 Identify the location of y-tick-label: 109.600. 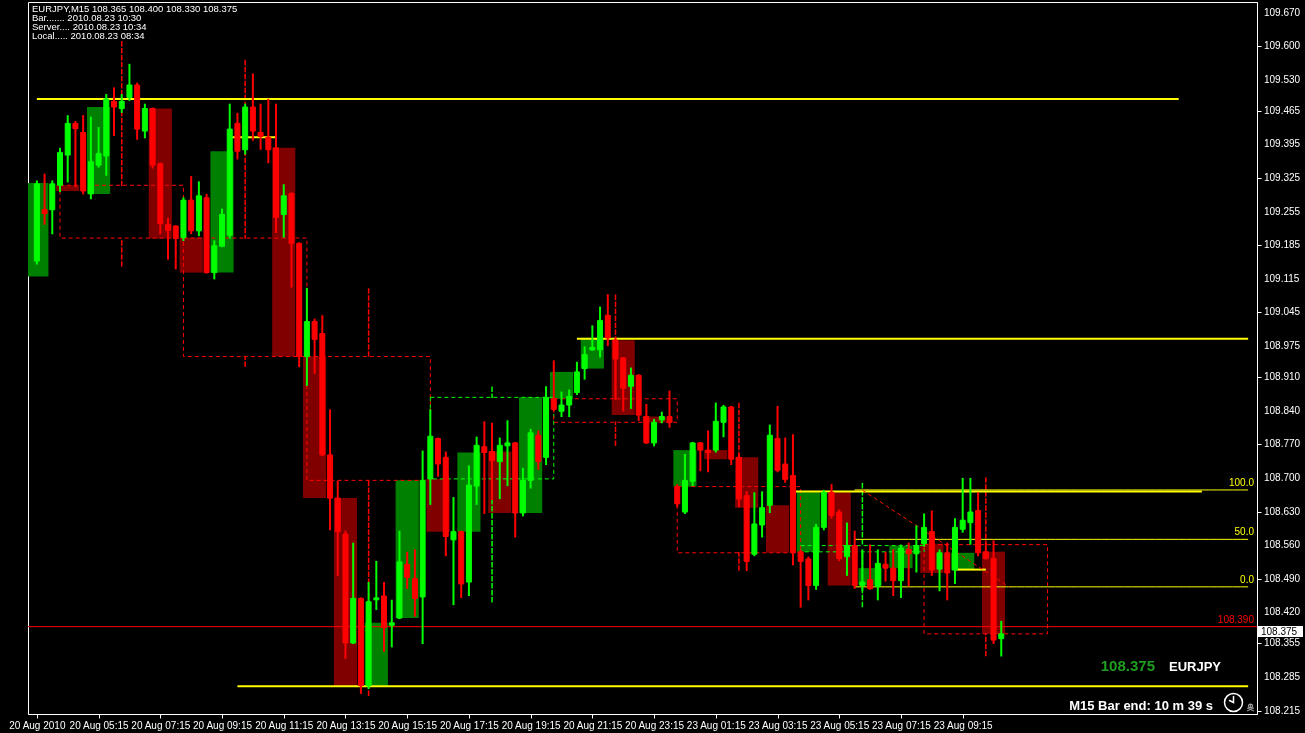
(1282, 46).